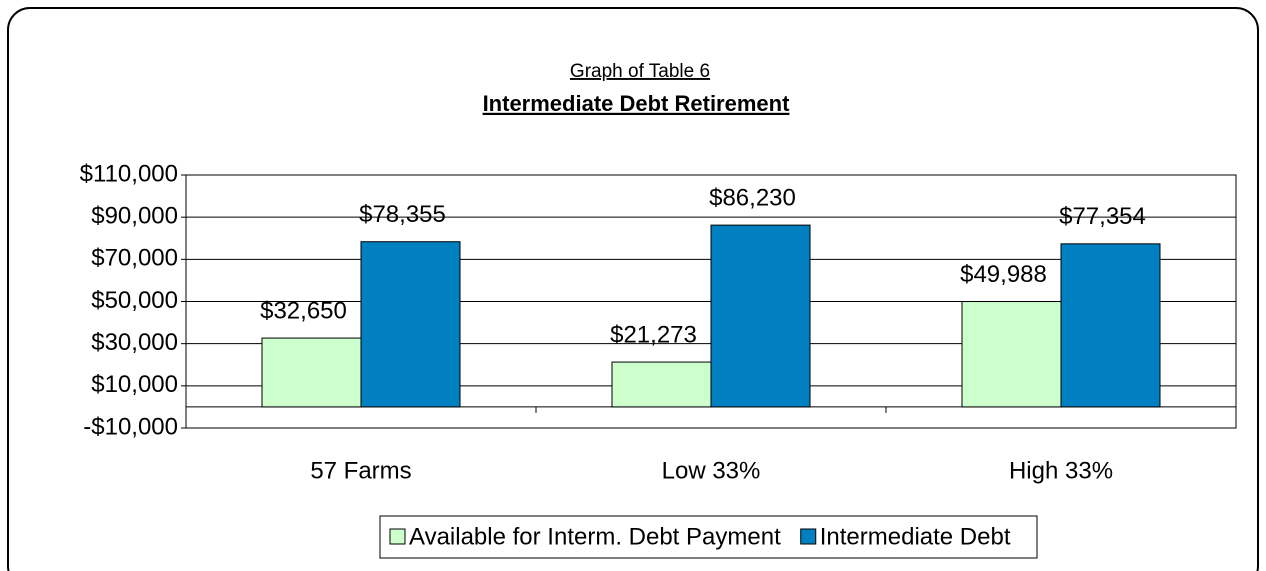 The image size is (1266, 571). What do you see at coordinates (402, 214) in the screenshot?
I see `data-label: $78,355` at bounding box center [402, 214].